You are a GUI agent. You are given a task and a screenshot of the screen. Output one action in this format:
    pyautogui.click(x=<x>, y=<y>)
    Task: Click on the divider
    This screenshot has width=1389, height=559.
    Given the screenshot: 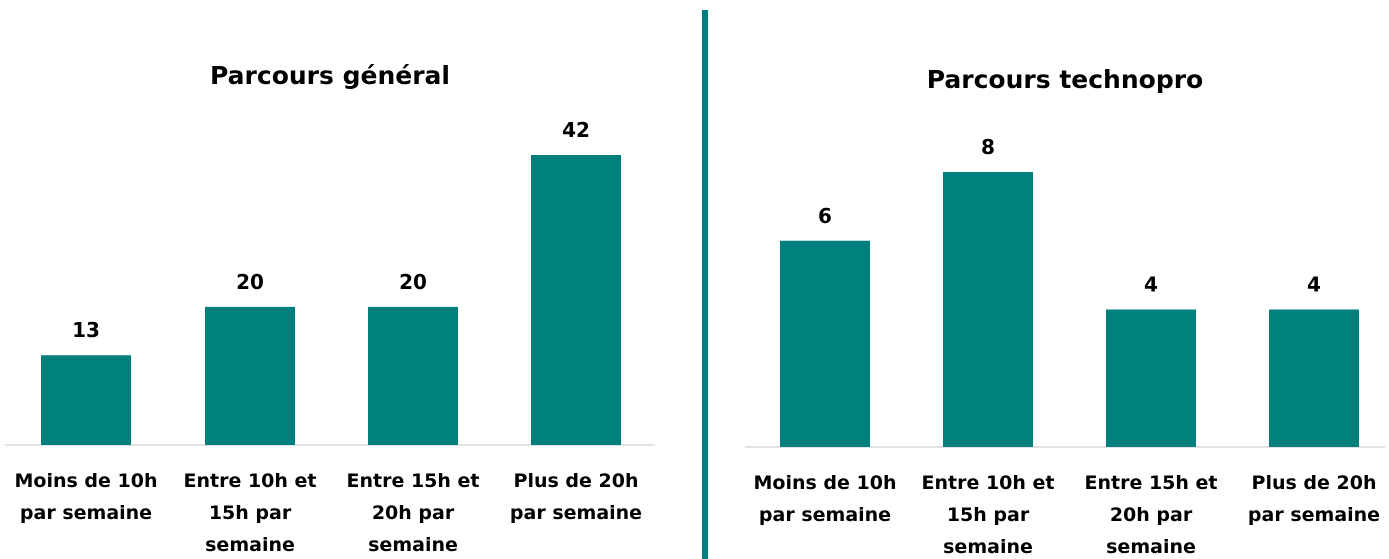 What is the action you would take?
    pyautogui.click(x=705, y=284)
    